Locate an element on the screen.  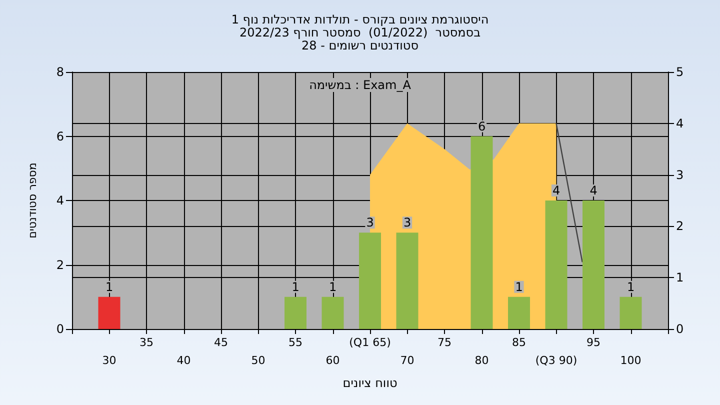
x2-tick-label: (Q1 65) is located at coordinates (370, 342).